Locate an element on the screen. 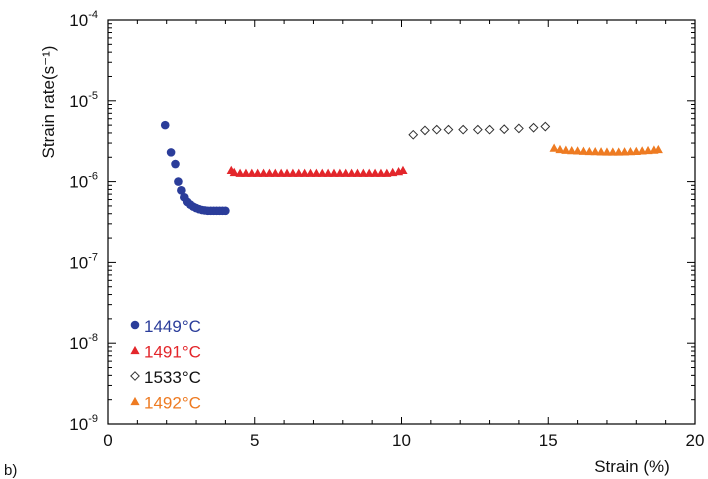  x-tick-label: 15 is located at coordinates (548, 440).